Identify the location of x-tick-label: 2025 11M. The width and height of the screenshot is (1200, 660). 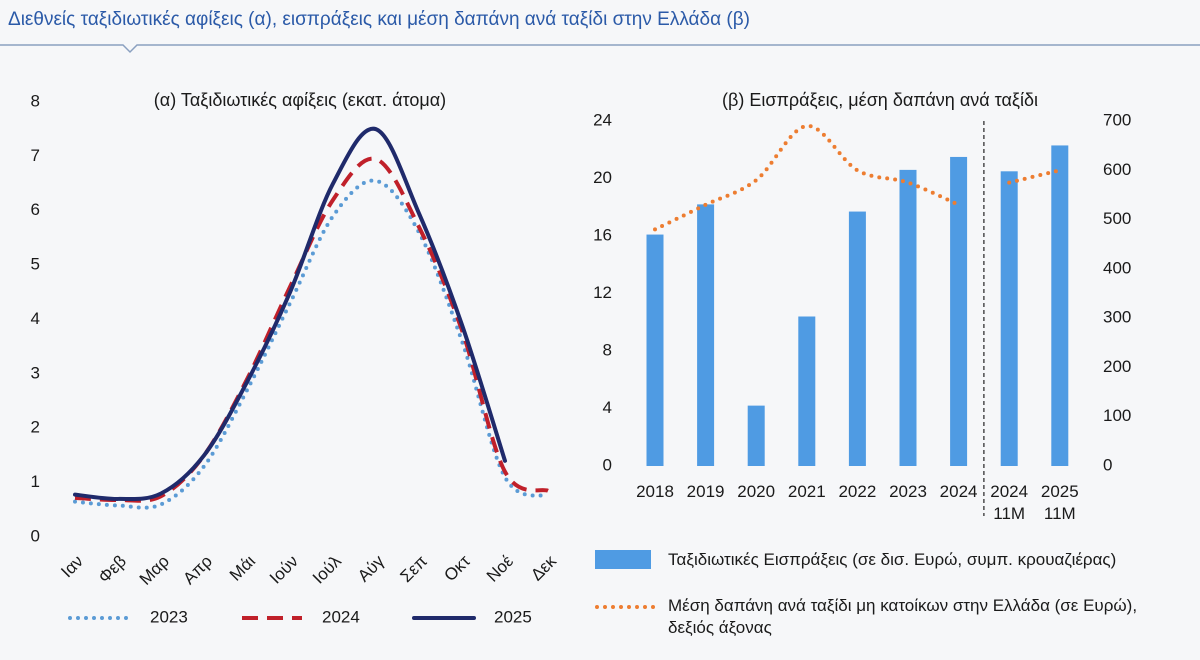
(1059, 502).